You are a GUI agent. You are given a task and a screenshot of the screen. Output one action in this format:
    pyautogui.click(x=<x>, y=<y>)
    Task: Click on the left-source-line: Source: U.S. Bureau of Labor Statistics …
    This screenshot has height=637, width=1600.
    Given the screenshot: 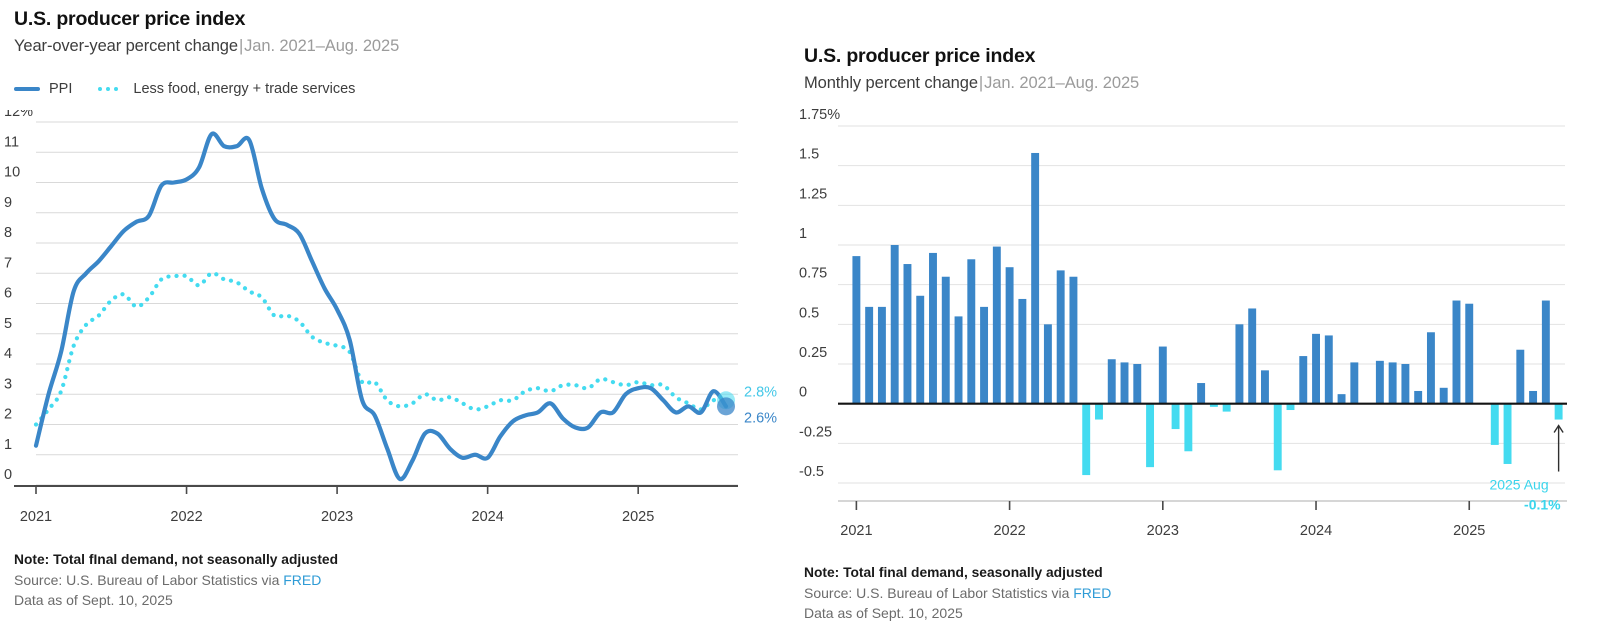 What is the action you would take?
    pyautogui.click(x=176, y=580)
    